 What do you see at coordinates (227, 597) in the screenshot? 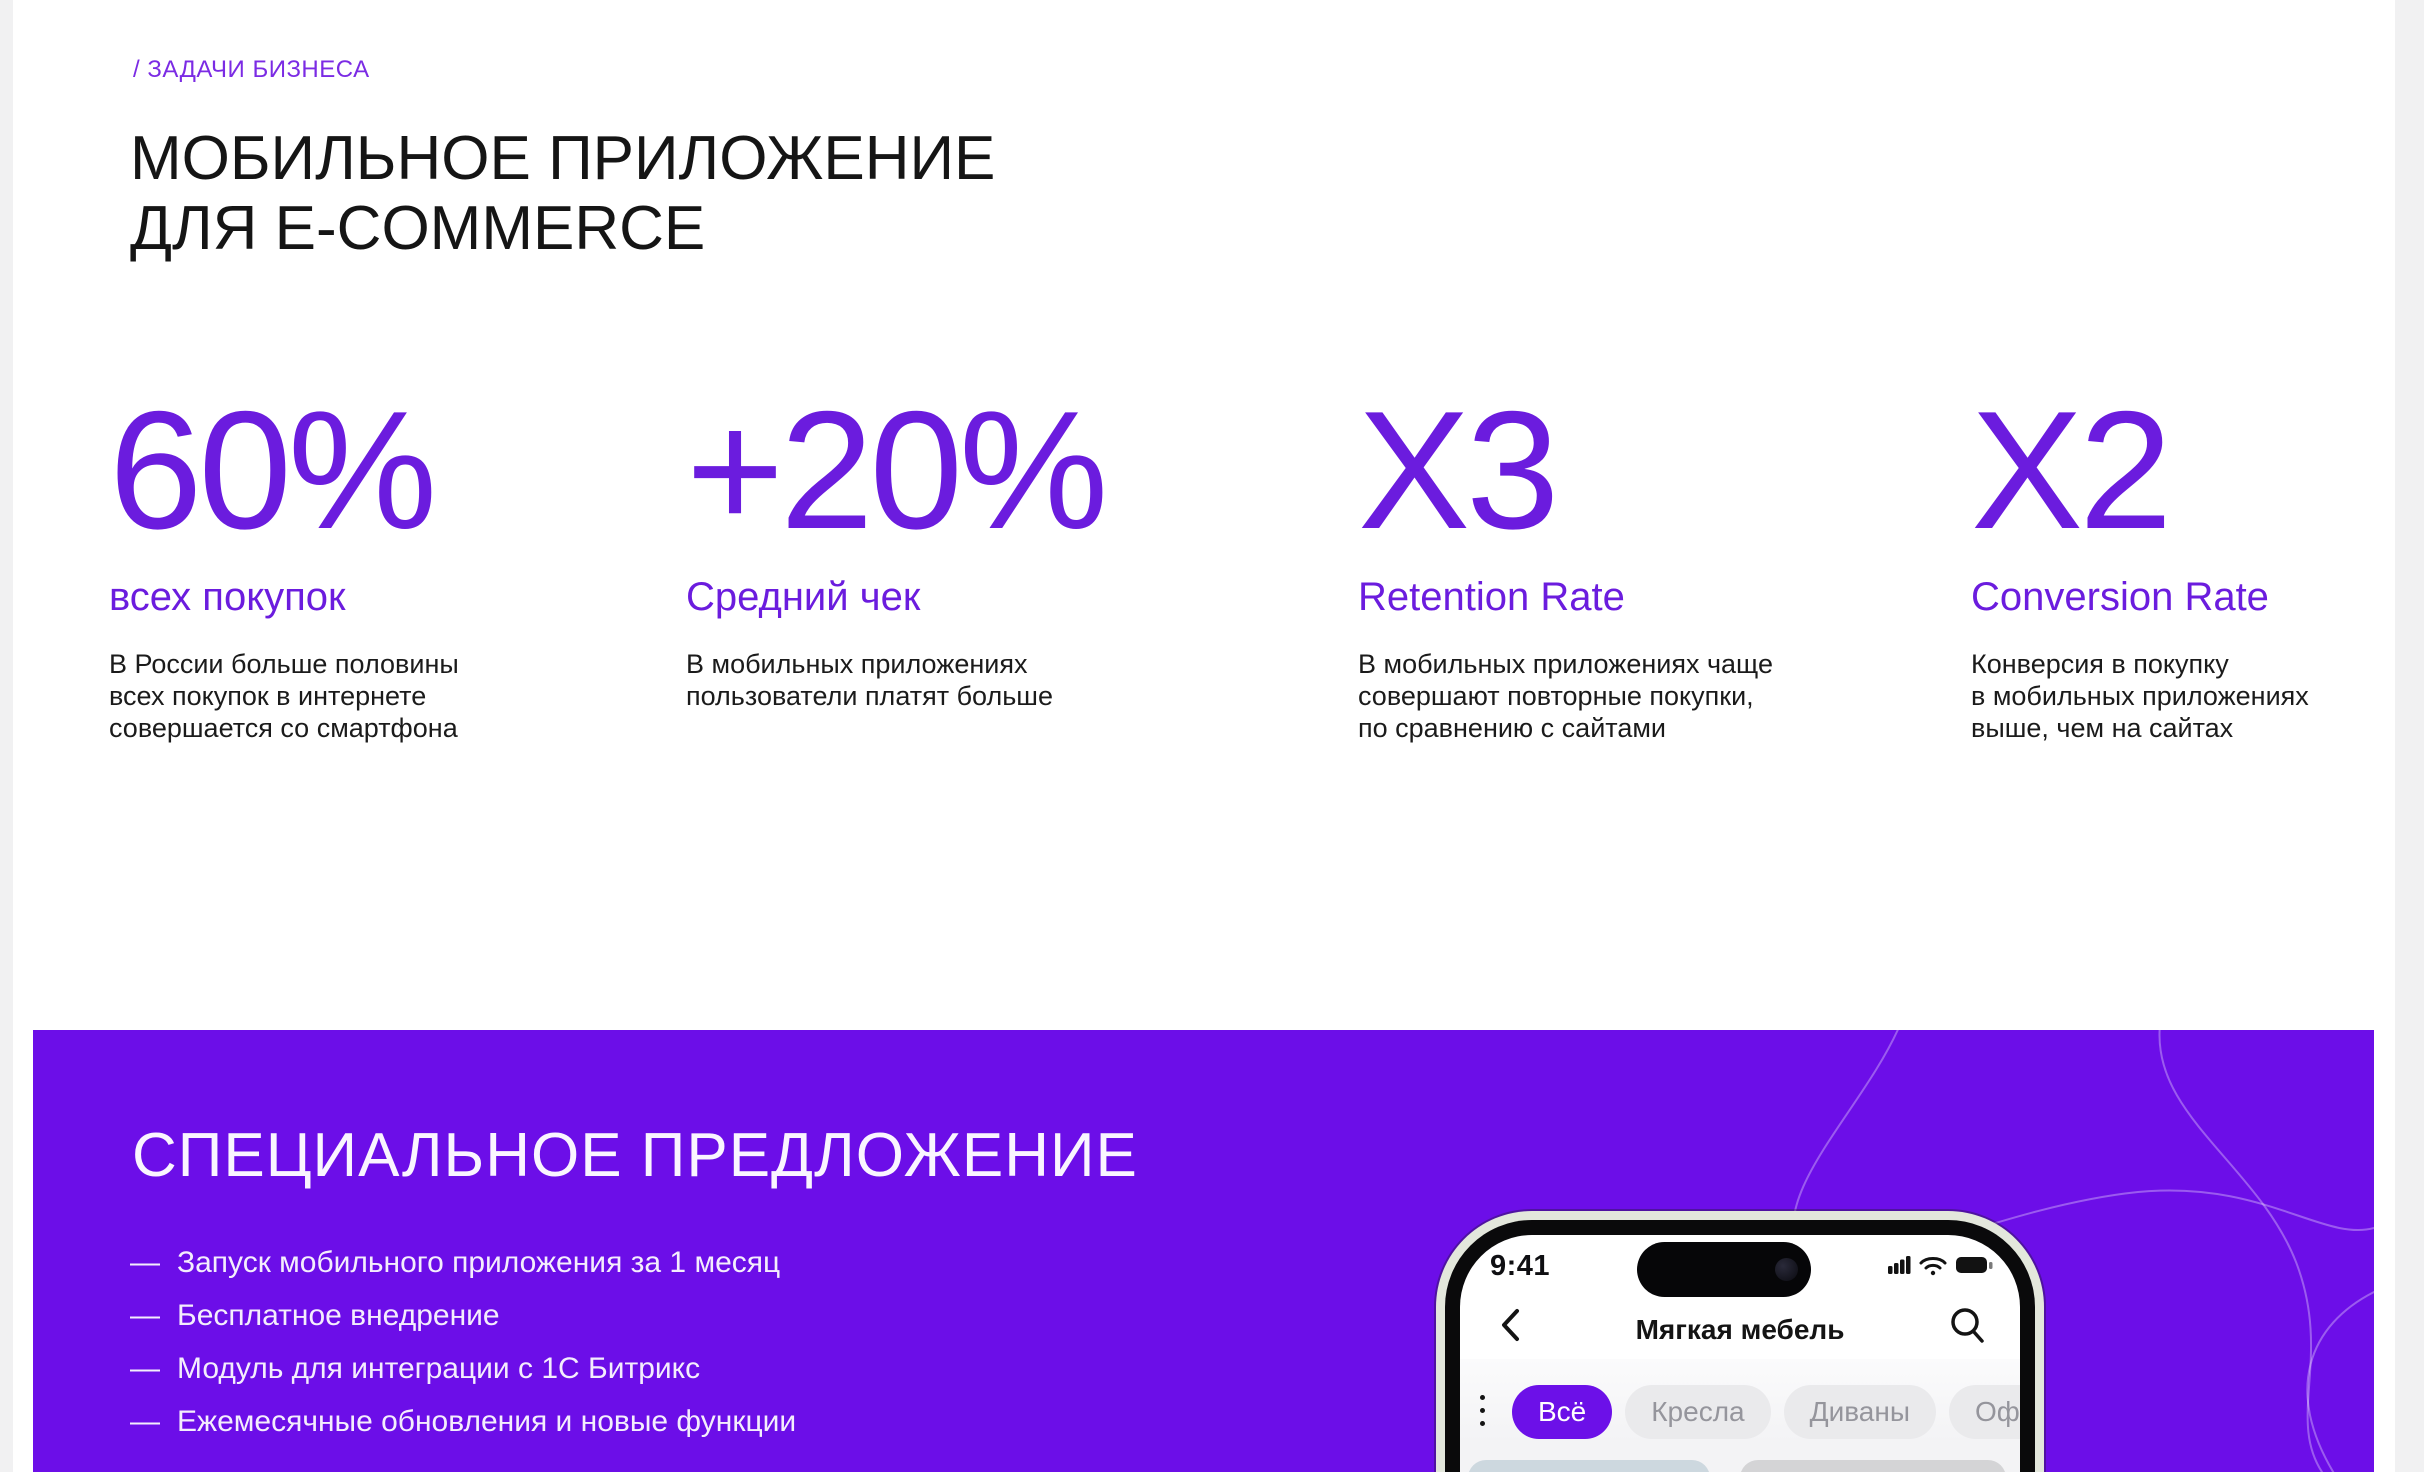
I see `stat-label: всех покупок` at bounding box center [227, 597].